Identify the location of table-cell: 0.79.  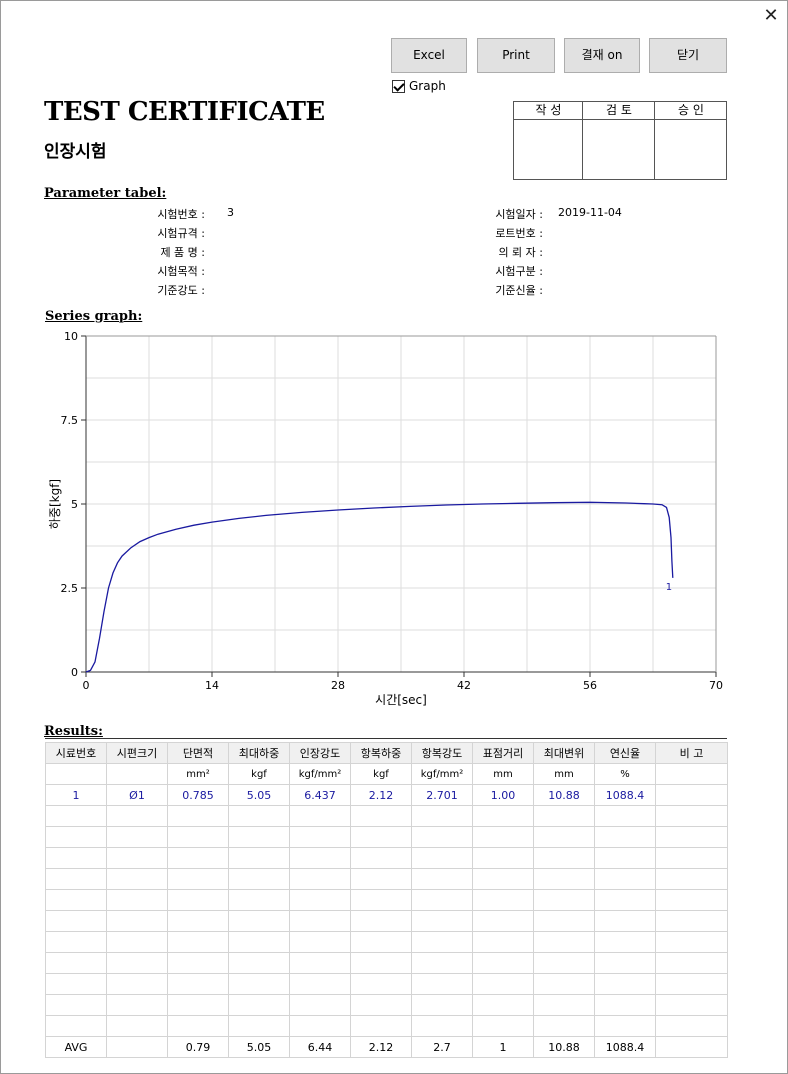
(198, 1047).